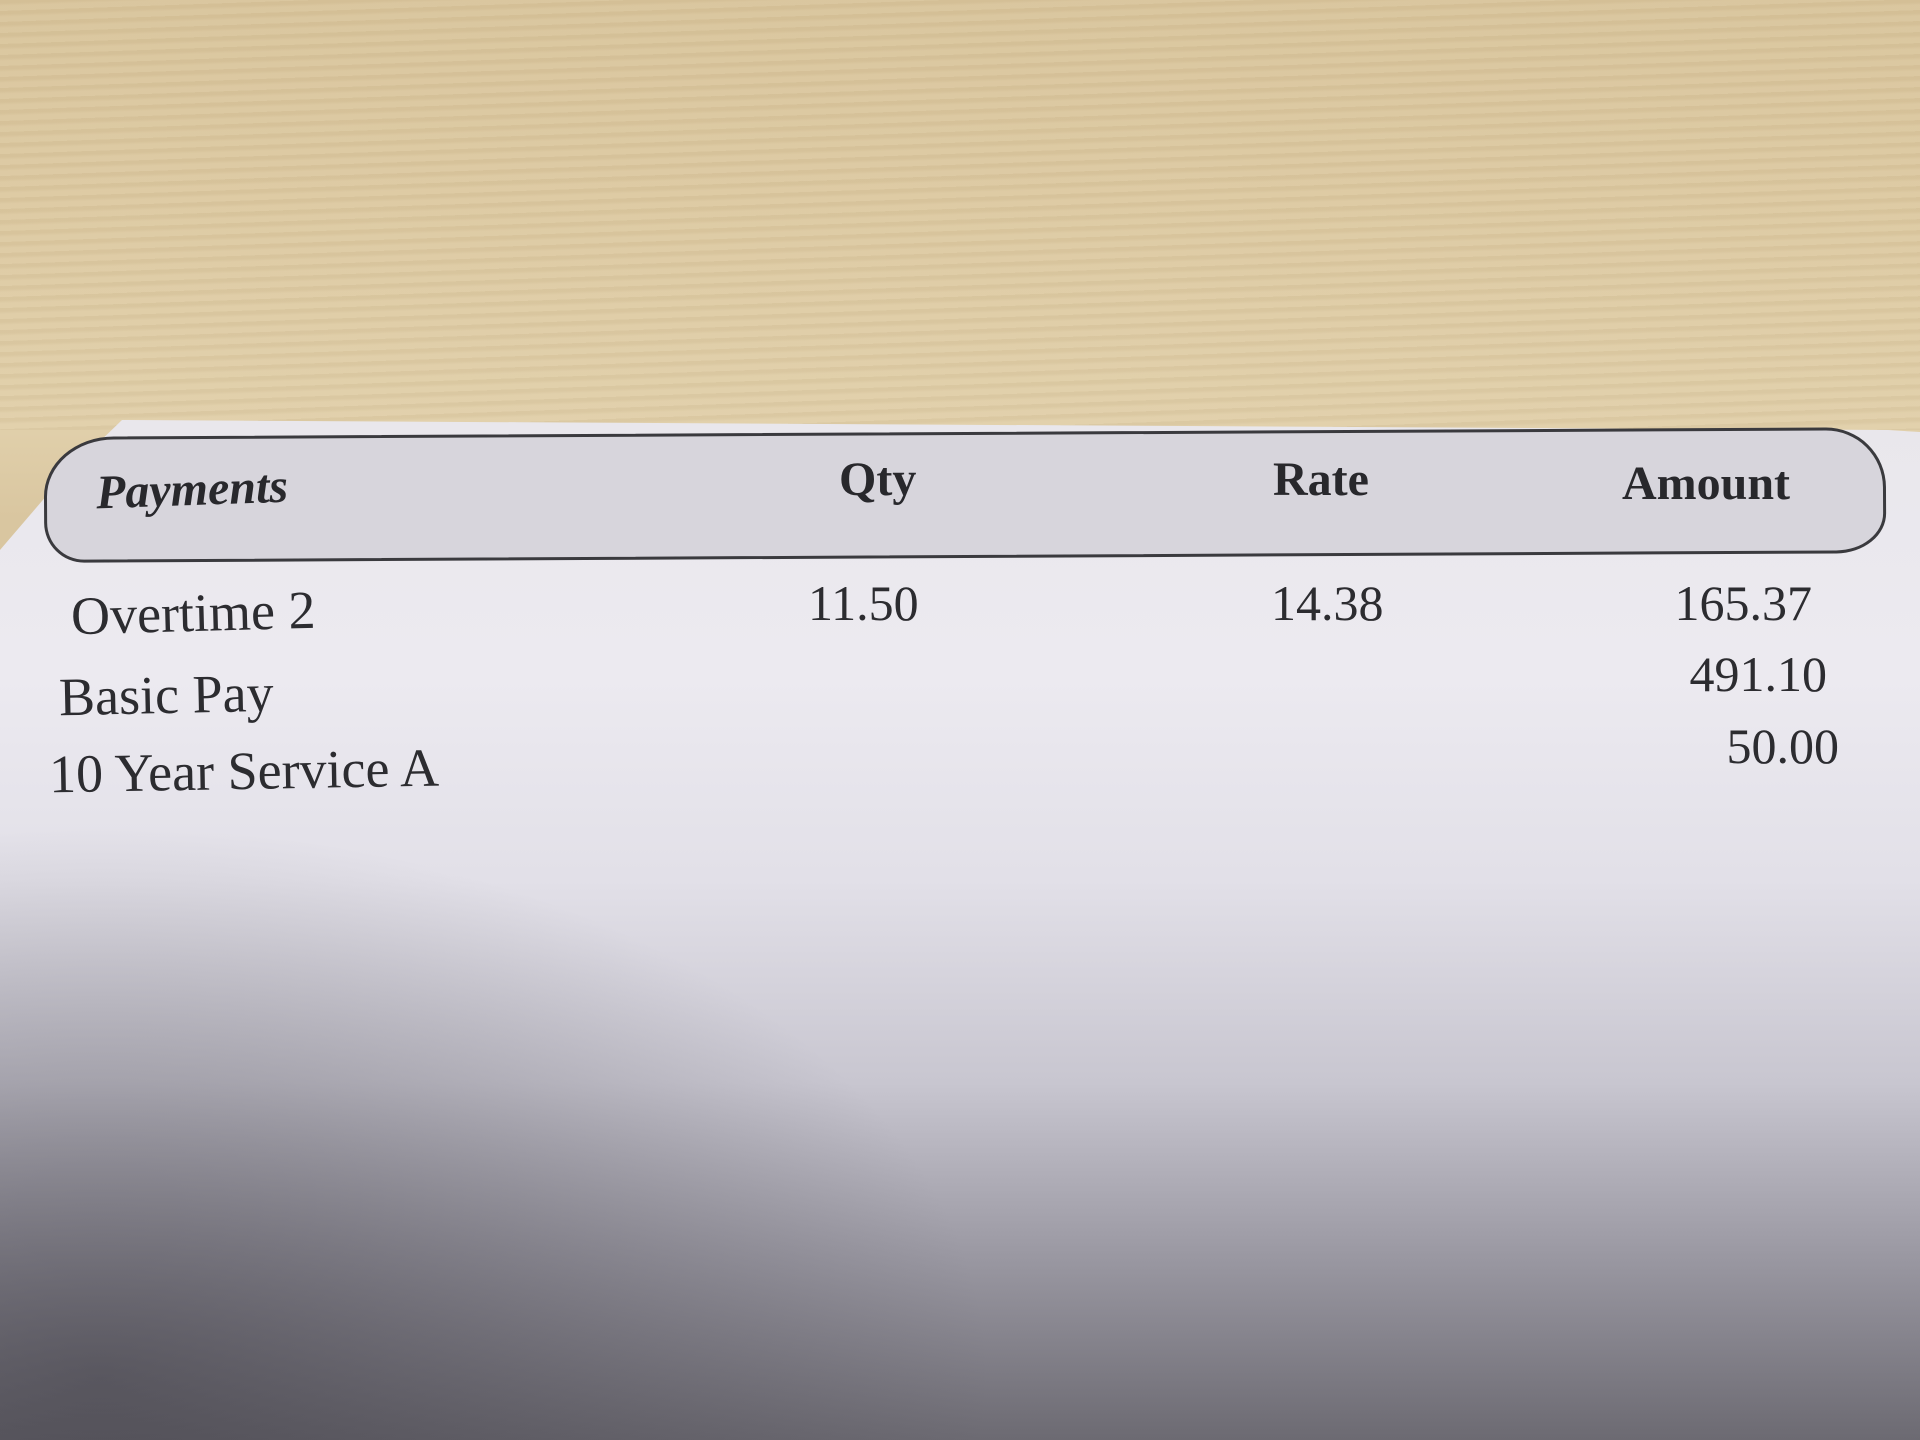 The width and height of the screenshot is (1920, 1440). Describe the element at coordinates (1783, 746) in the screenshot. I see `amount-value: 50.00` at that location.